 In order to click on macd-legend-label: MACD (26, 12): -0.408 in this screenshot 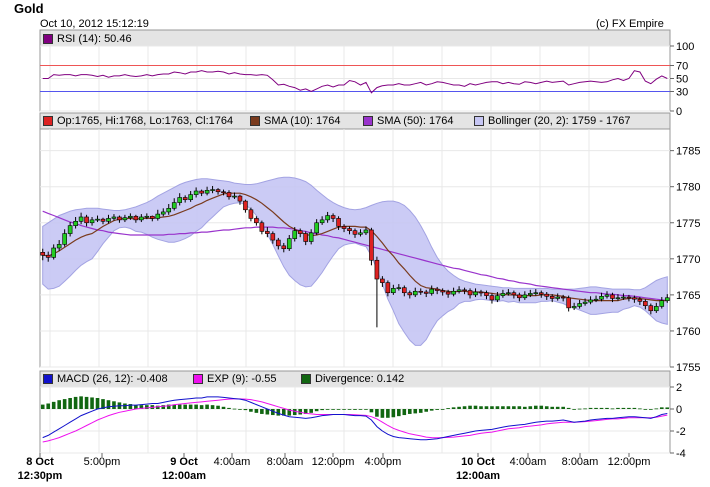, I will do `click(112, 379)`.